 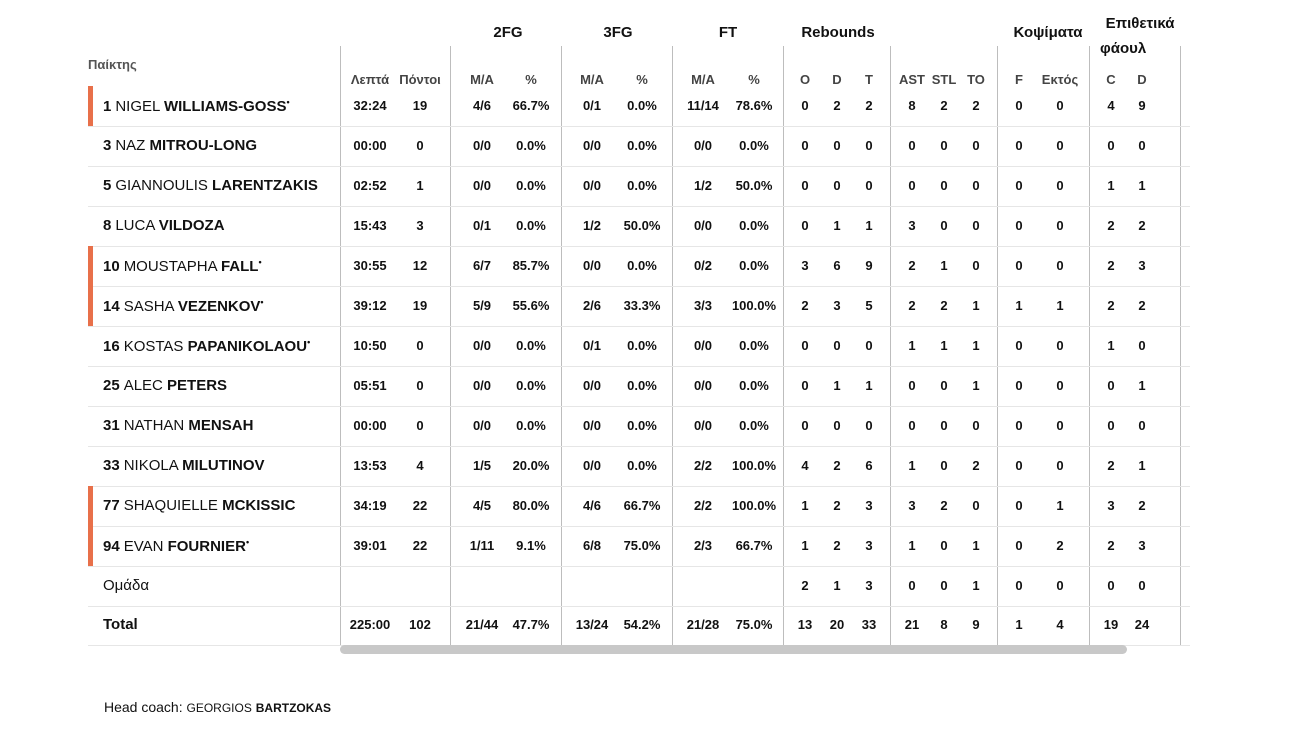 What do you see at coordinates (805, 79) in the screenshot?
I see `column-header-o: O` at bounding box center [805, 79].